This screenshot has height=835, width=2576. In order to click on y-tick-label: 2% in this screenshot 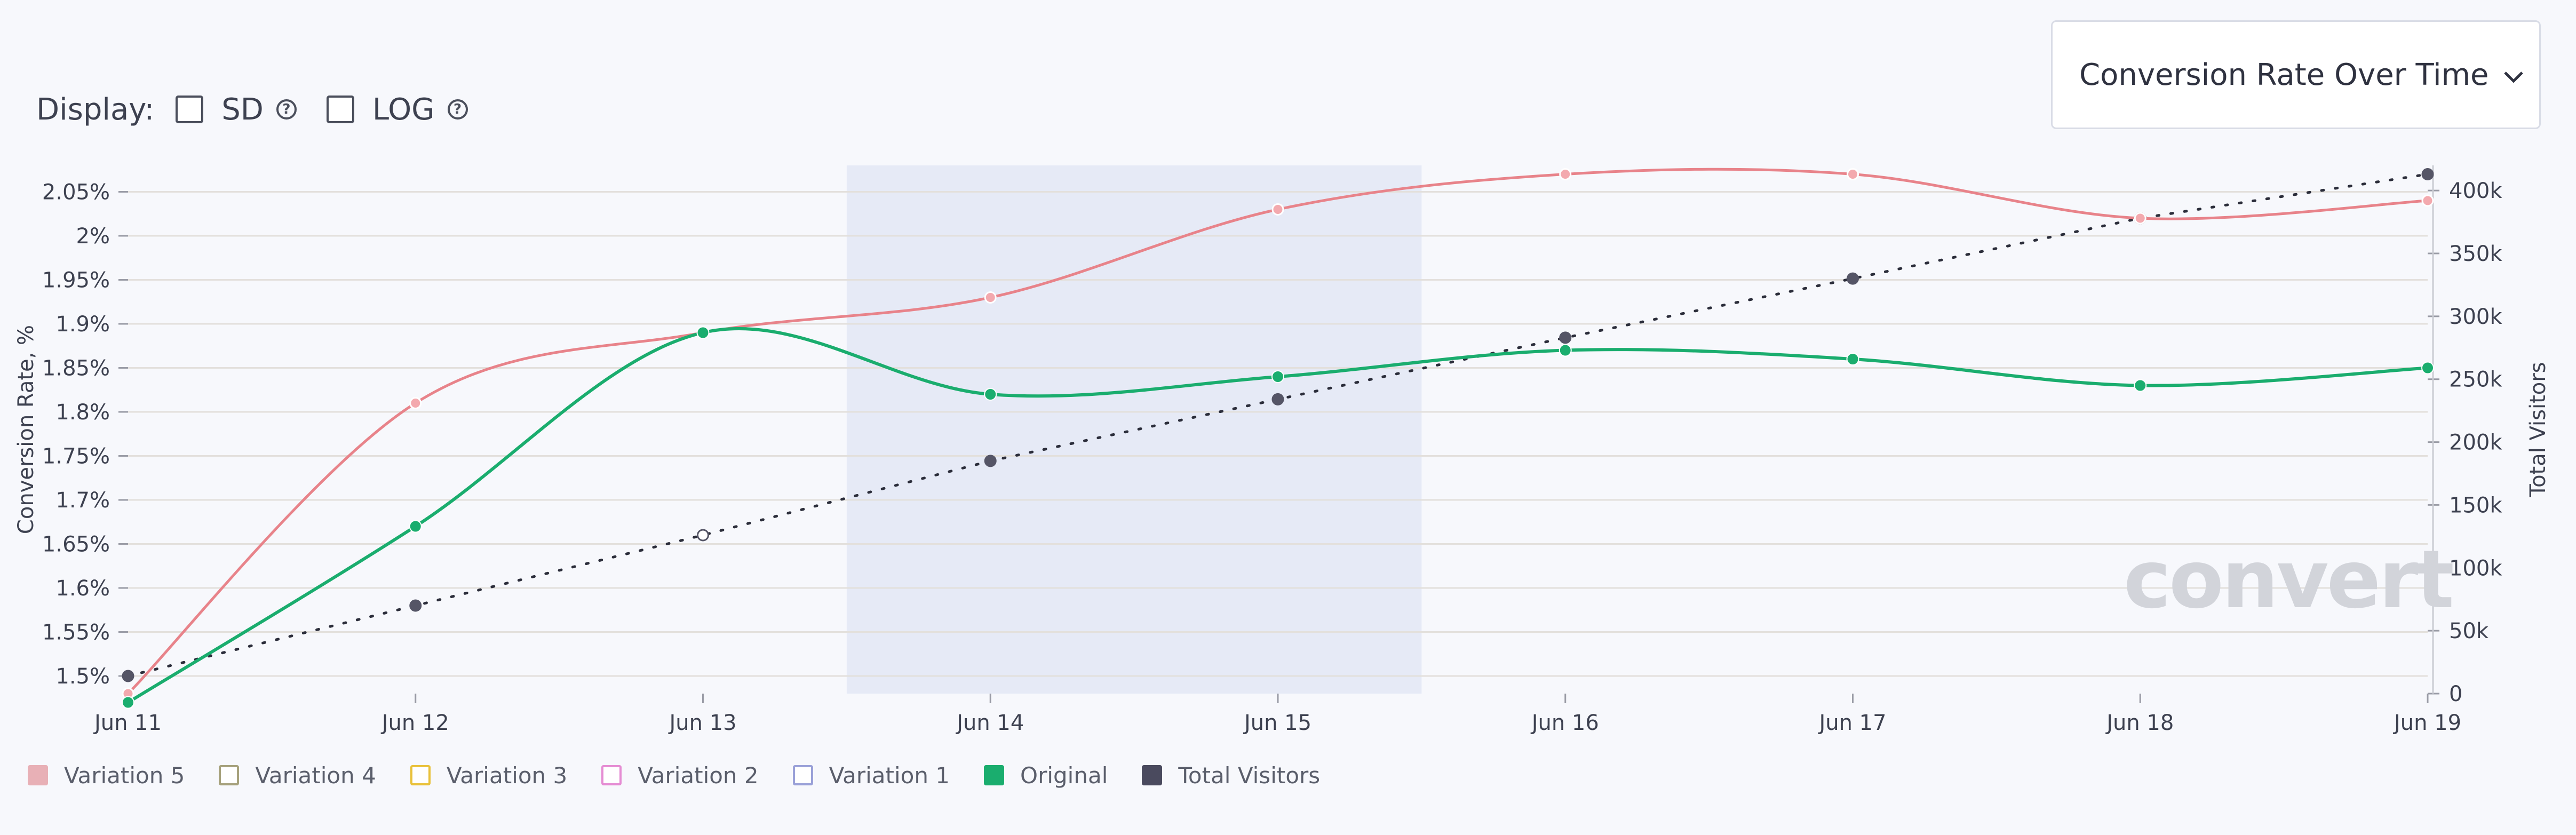, I will do `click(93, 236)`.